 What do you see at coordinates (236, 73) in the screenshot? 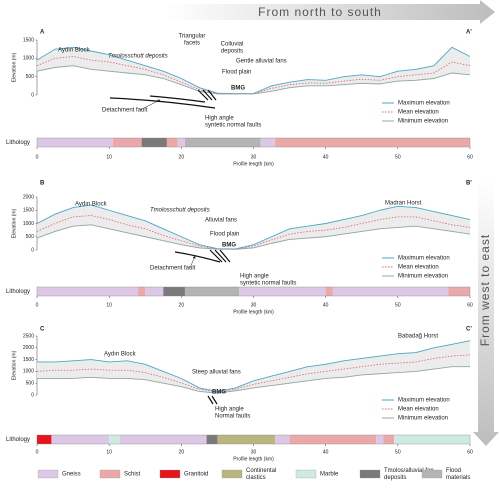
I see `annotation: Flood plain` at bounding box center [236, 73].